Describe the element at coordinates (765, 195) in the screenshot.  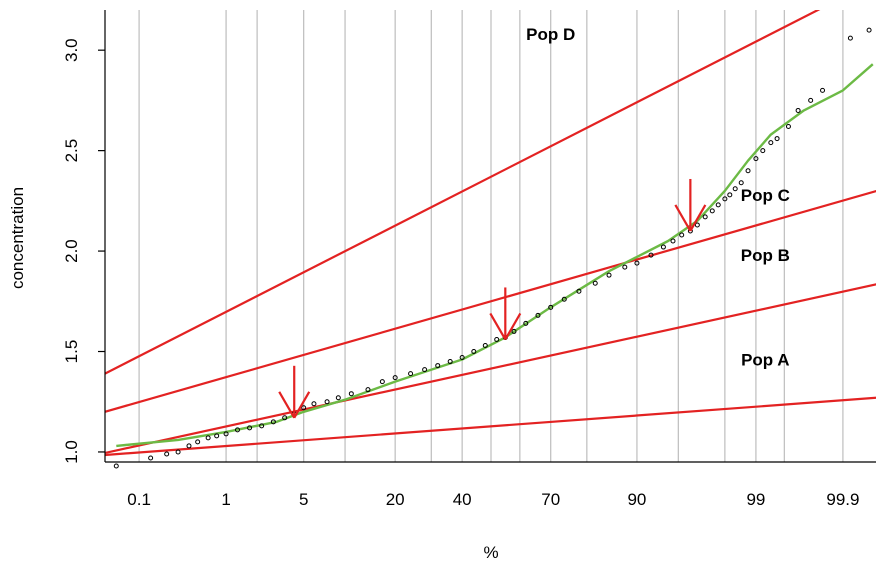
I see `population-label: Pop C` at that location.